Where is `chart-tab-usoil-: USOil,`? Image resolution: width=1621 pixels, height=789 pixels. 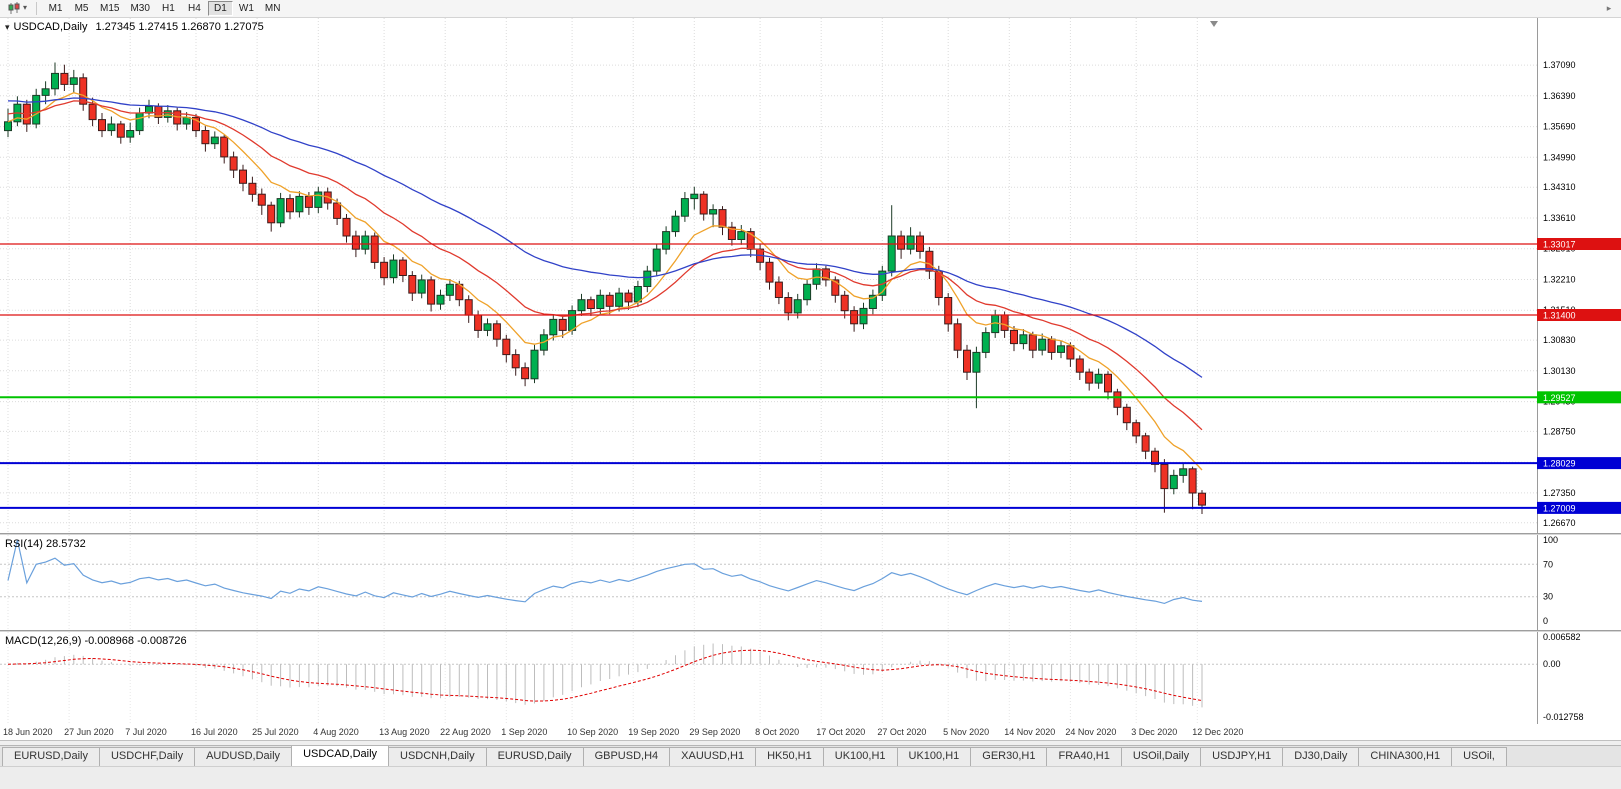 chart-tab-usoil-: USOil, is located at coordinates (1479, 757).